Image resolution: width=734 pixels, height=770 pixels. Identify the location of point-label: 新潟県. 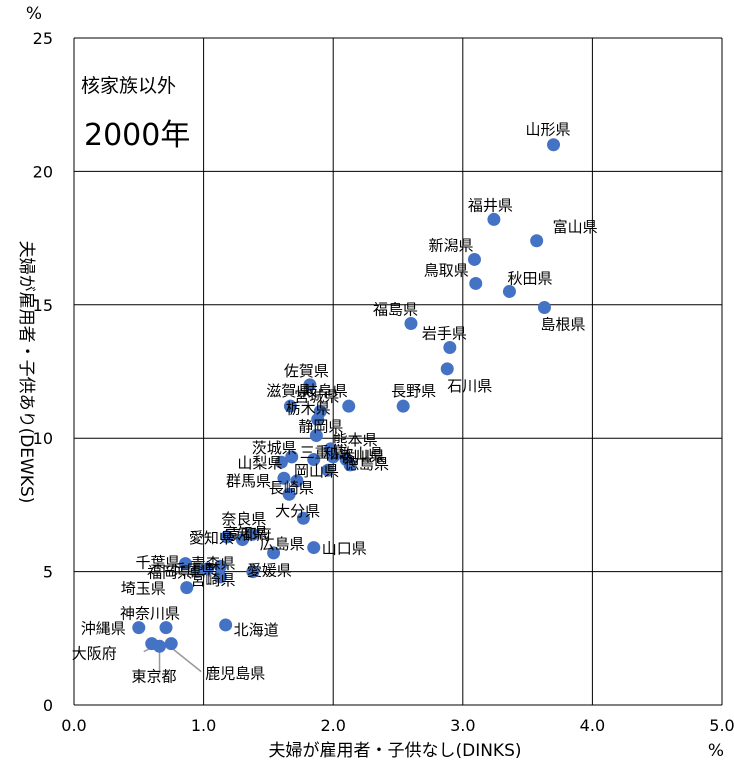
(450, 245).